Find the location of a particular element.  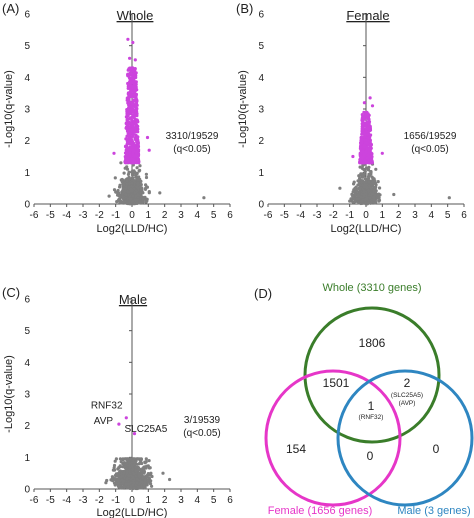

panel-title-female: Female is located at coordinates (367, 15).